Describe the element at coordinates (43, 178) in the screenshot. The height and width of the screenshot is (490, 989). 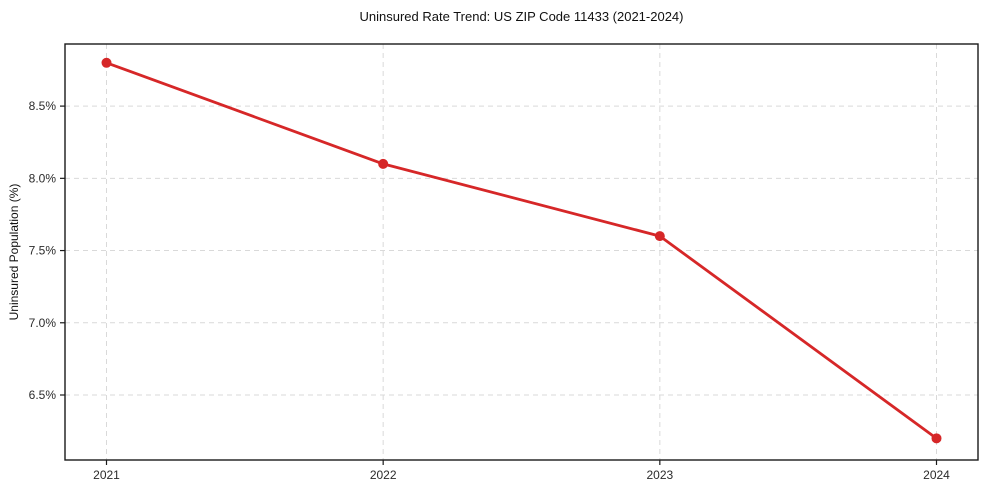
I see `y-tick-label: 8.0%` at that location.